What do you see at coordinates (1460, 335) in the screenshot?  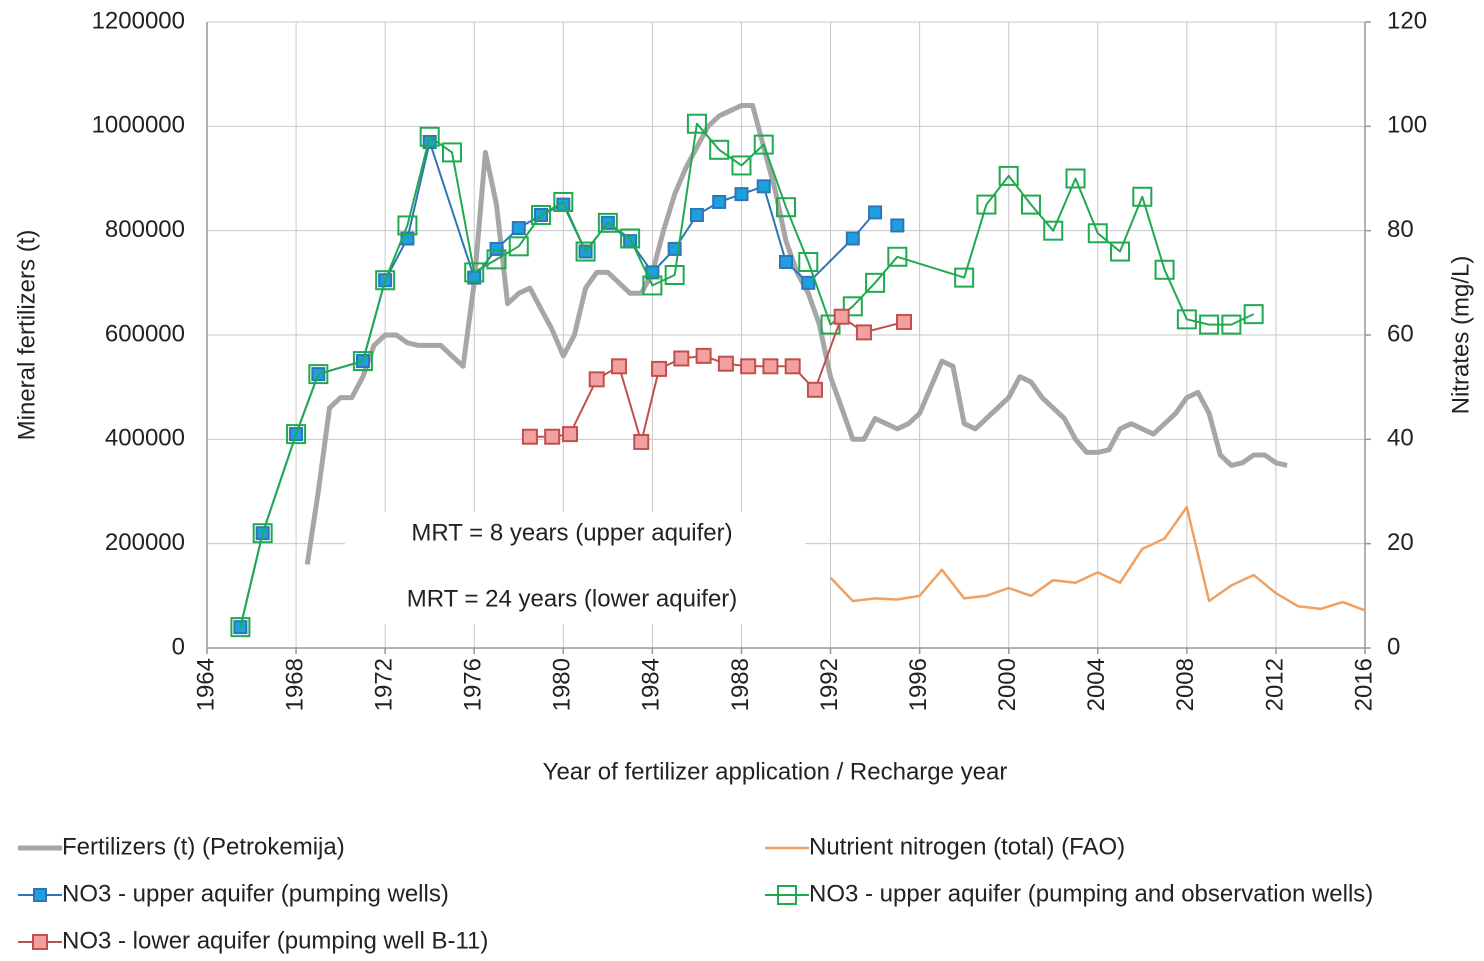 I see `y2-axis-title: Nitrates (mg/L)` at bounding box center [1460, 335].